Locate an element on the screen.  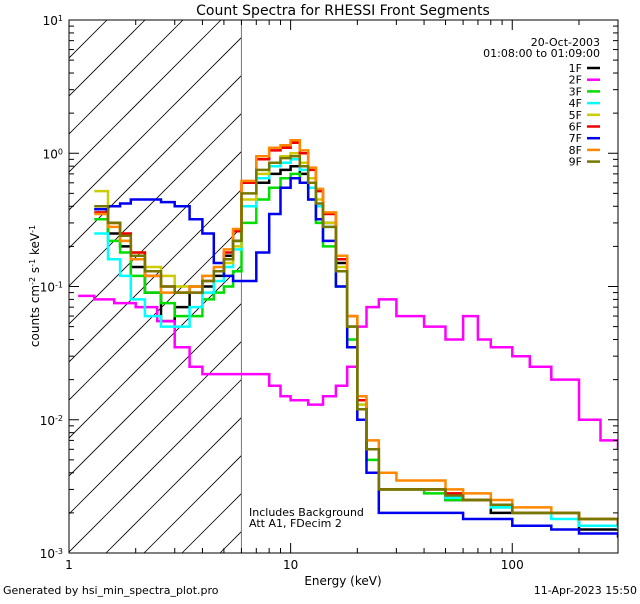
legend-label-1F: 1F is located at coordinates (575, 68).